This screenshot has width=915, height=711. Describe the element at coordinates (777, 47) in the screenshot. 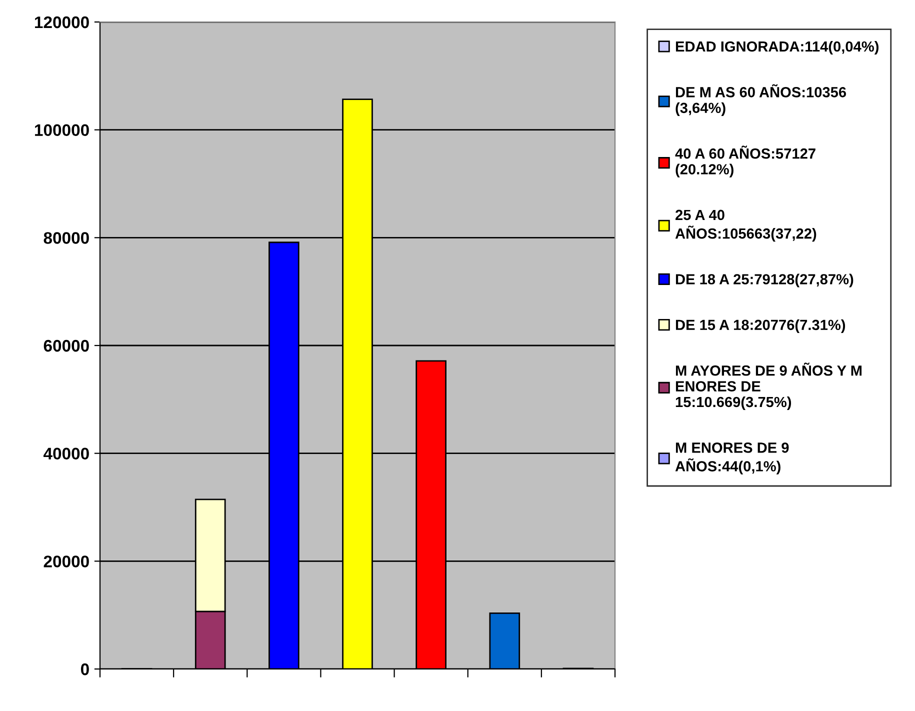

I see `legend-label: EDAD IGNORADA:114(0,04%)` at that location.